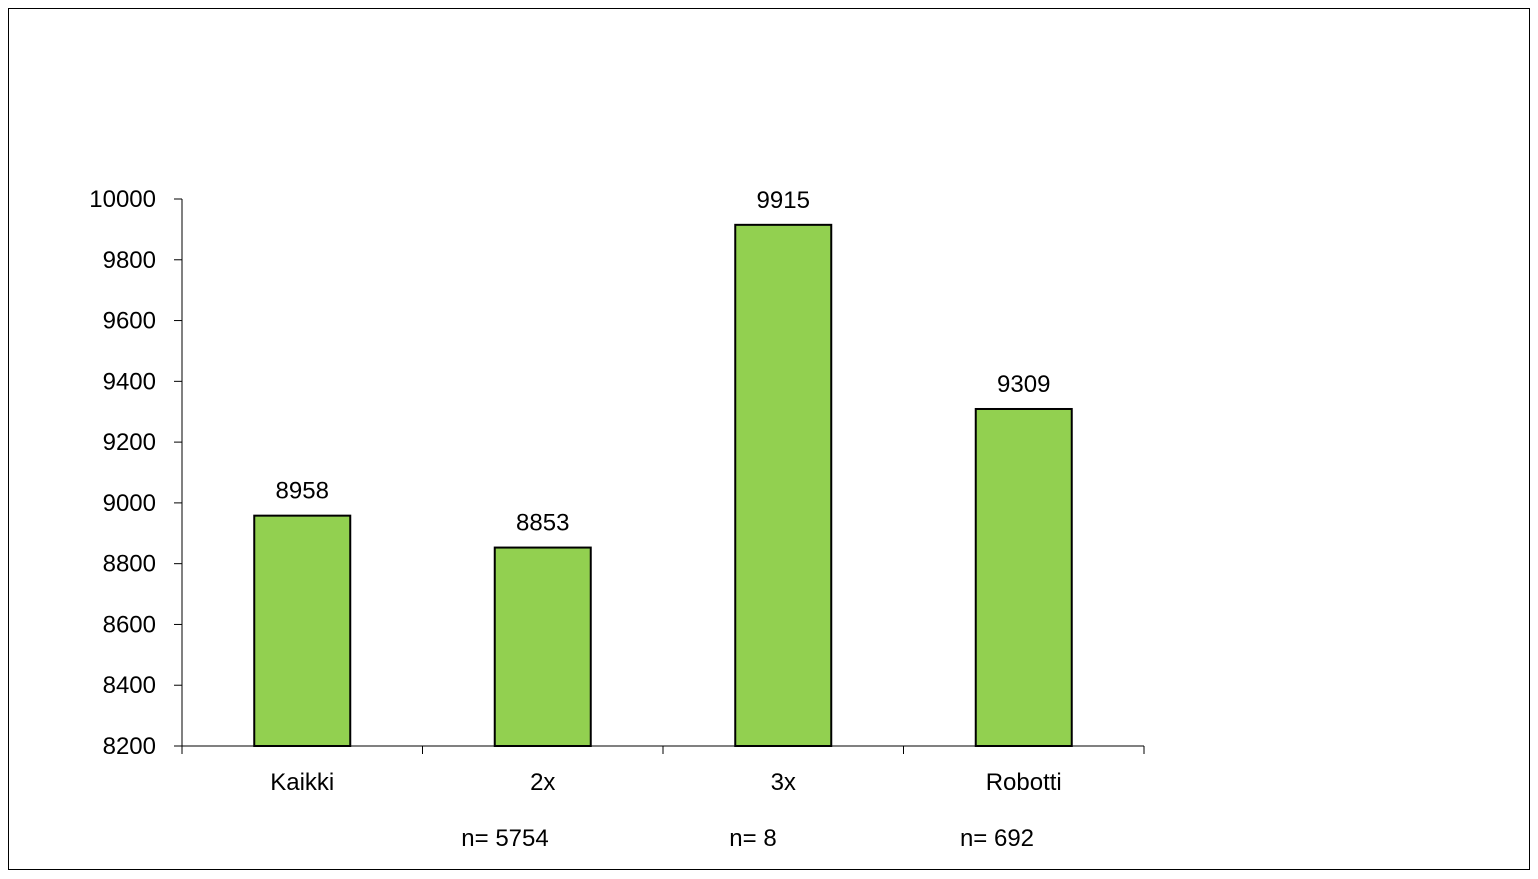 This screenshot has height=879, width=1538. I want to click on y-tick-label: 9400, so click(129, 381).